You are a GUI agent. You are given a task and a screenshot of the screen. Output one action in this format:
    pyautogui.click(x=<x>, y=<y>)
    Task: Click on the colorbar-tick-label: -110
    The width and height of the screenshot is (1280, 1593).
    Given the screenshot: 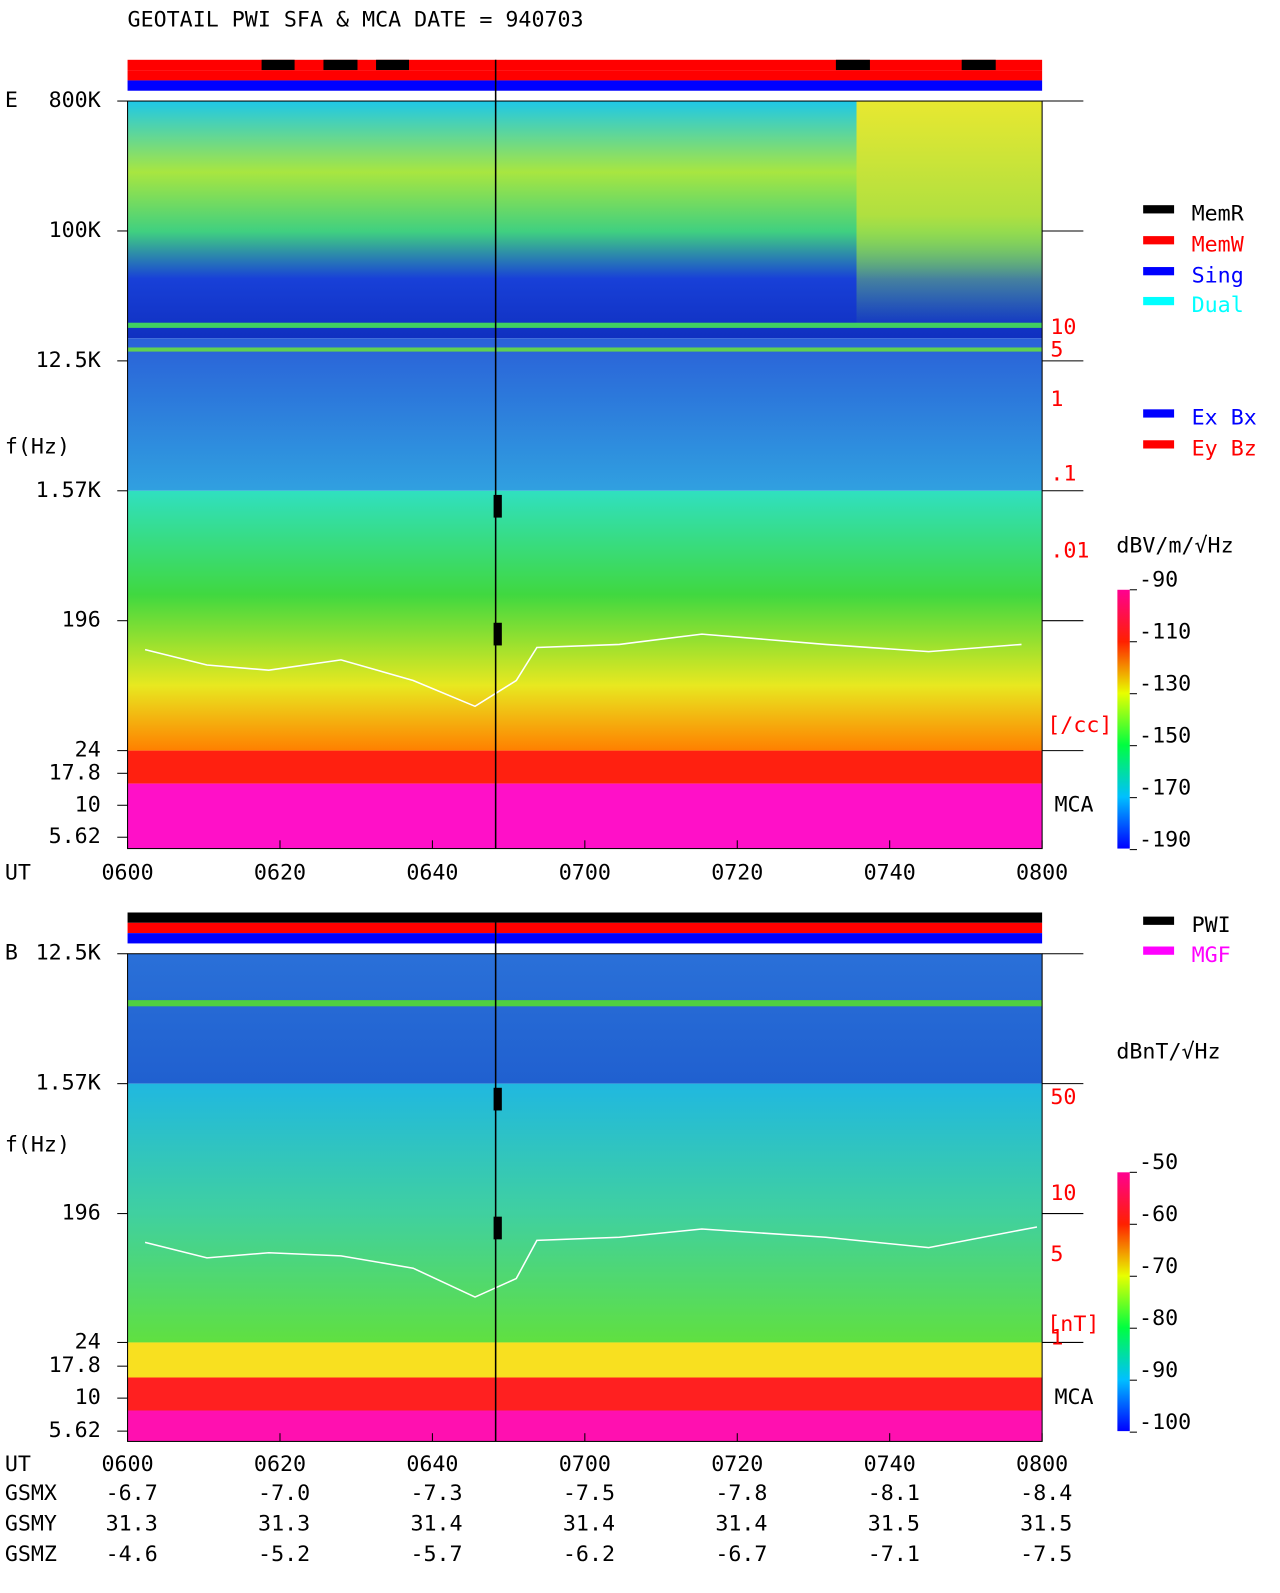 What is the action you would take?
    pyautogui.click(x=1165, y=631)
    